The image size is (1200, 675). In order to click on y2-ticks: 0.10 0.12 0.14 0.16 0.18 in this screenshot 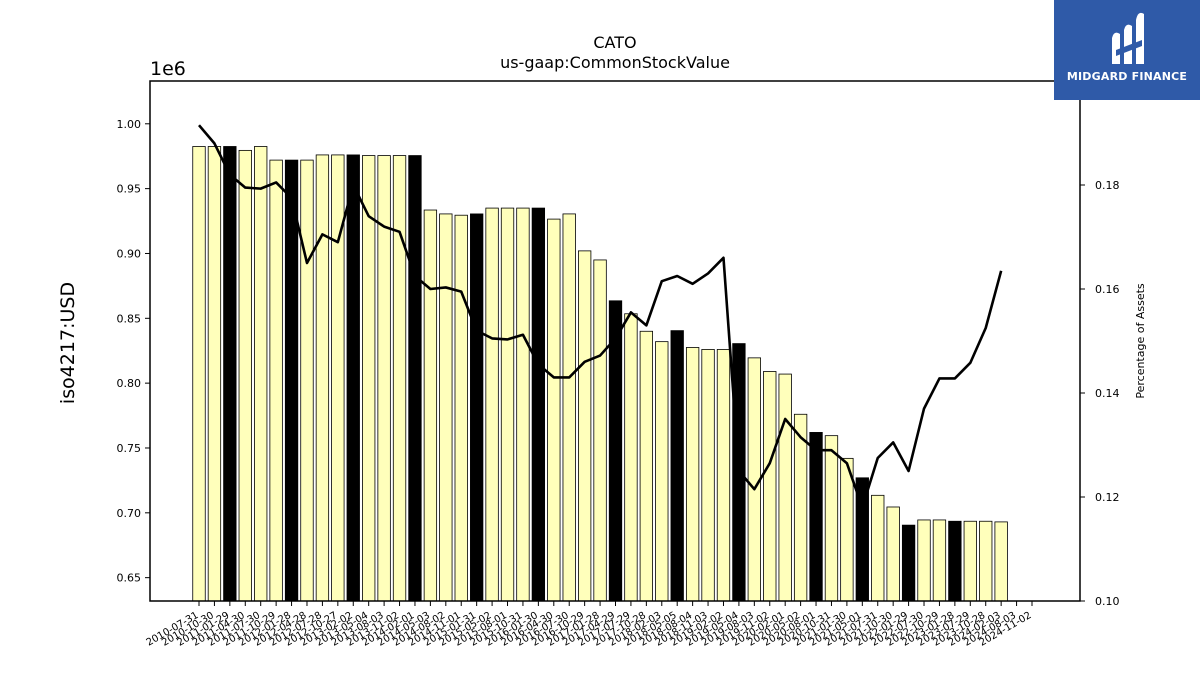, I will do `click(1100, 393)`.